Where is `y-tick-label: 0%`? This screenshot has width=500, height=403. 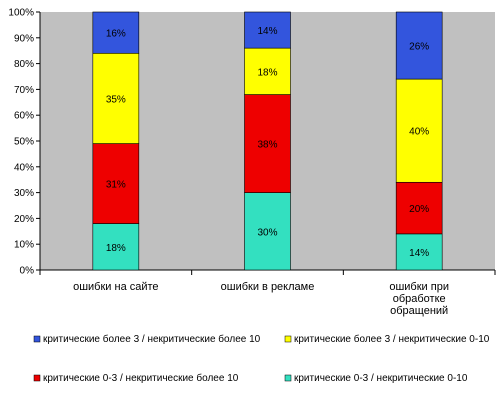
y-tick-label: 0% is located at coordinates (27, 271).